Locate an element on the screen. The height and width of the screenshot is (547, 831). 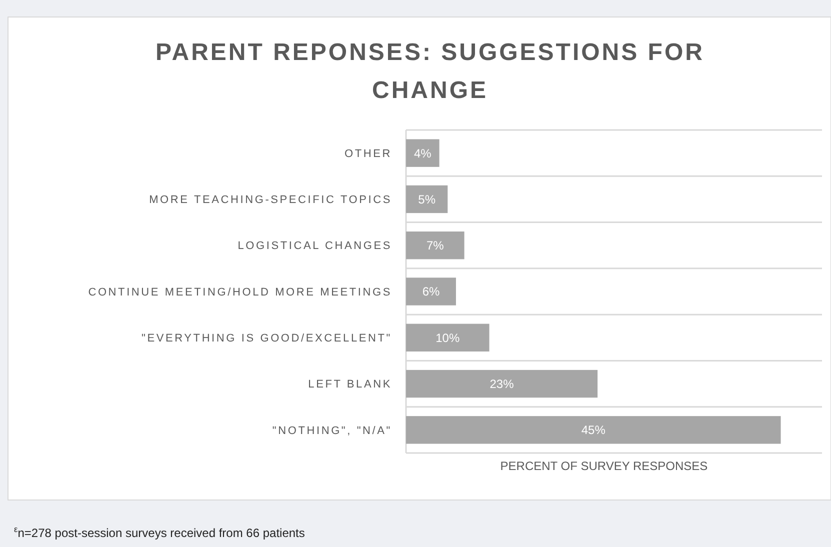
y-tick-label: LEFT BLANK is located at coordinates (350, 384).